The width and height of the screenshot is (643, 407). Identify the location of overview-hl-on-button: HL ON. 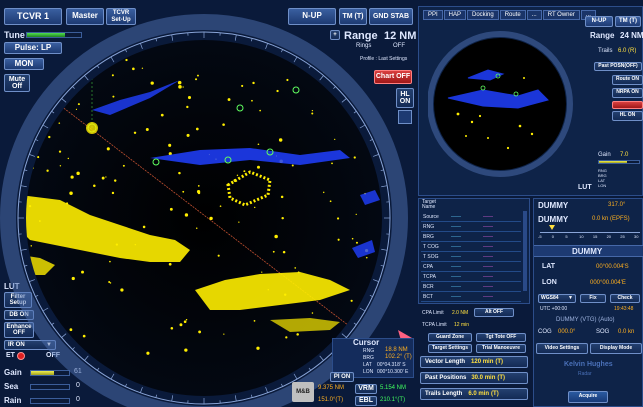
(627, 116).